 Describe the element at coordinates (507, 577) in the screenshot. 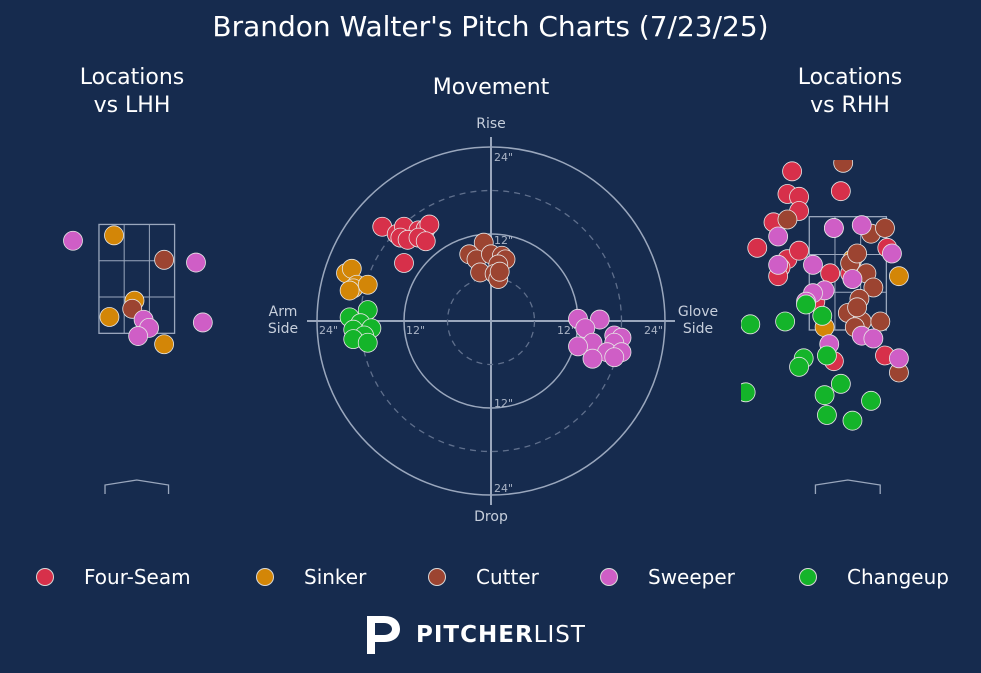

I see `legend-label: Cutter` at that location.